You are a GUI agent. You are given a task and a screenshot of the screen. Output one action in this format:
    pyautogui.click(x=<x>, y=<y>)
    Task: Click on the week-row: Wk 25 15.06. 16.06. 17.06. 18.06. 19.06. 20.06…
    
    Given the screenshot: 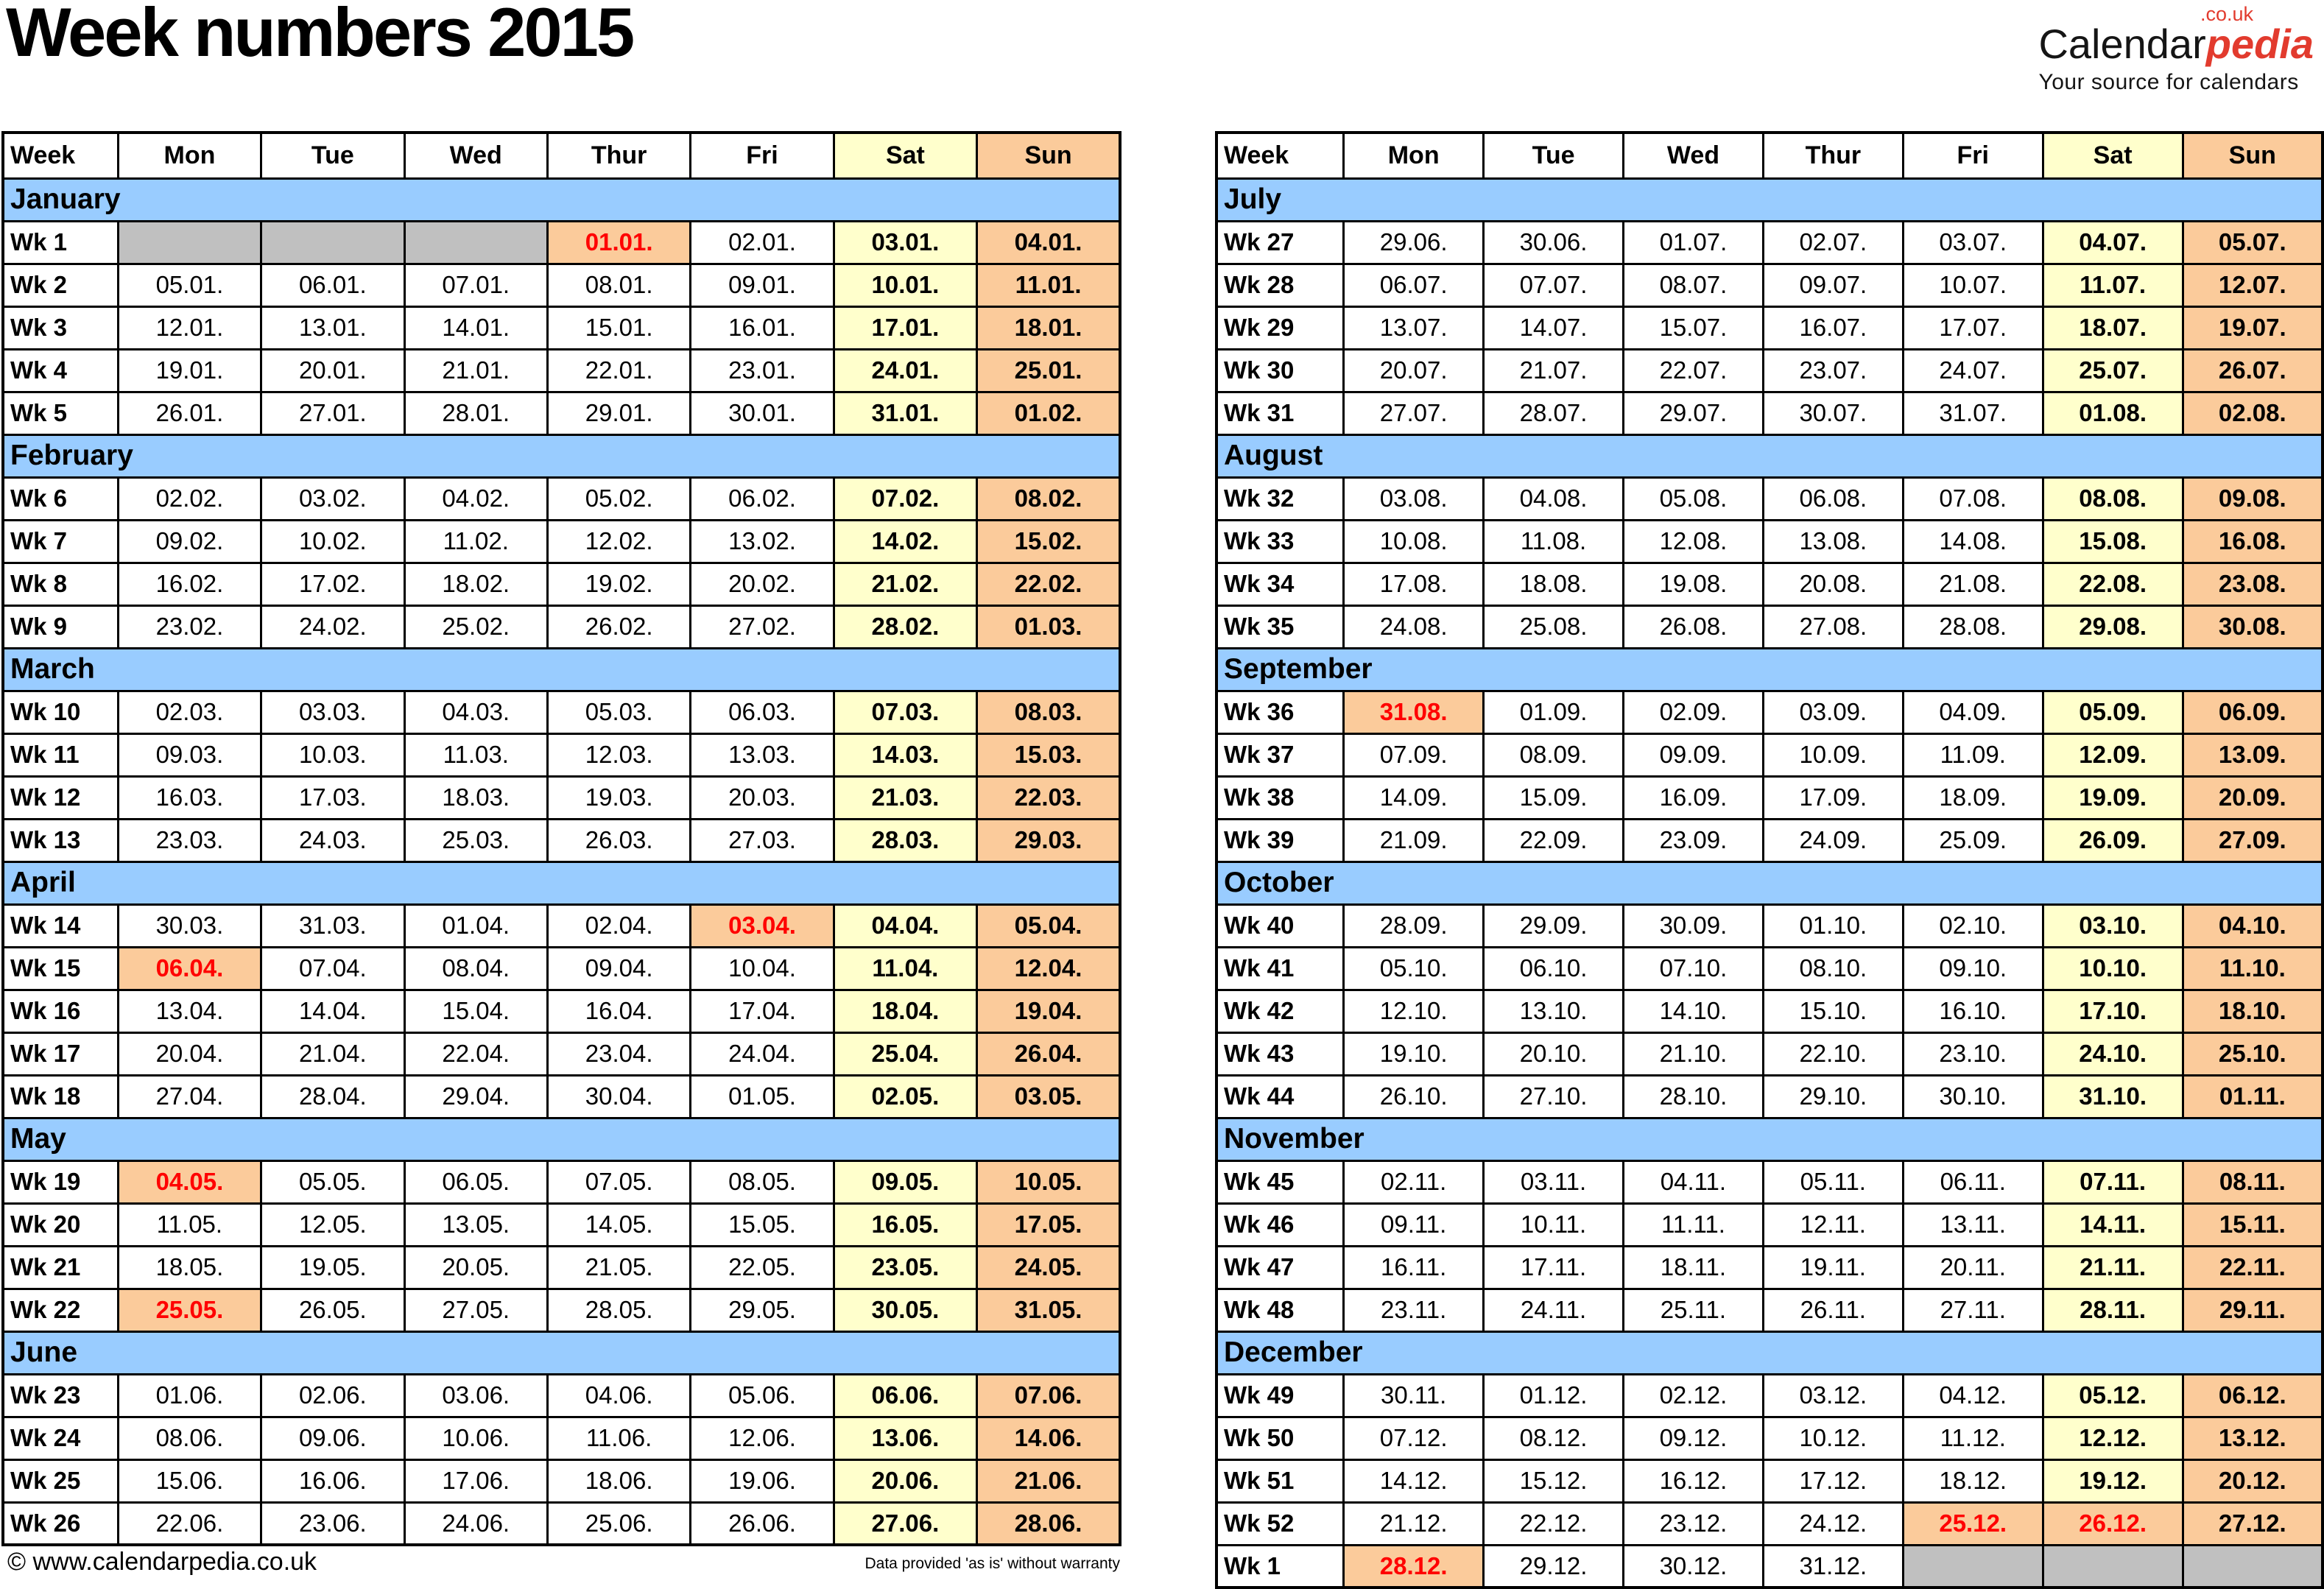 What is the action you would take?
    pyautogui.click(x=561, y=1481)
    